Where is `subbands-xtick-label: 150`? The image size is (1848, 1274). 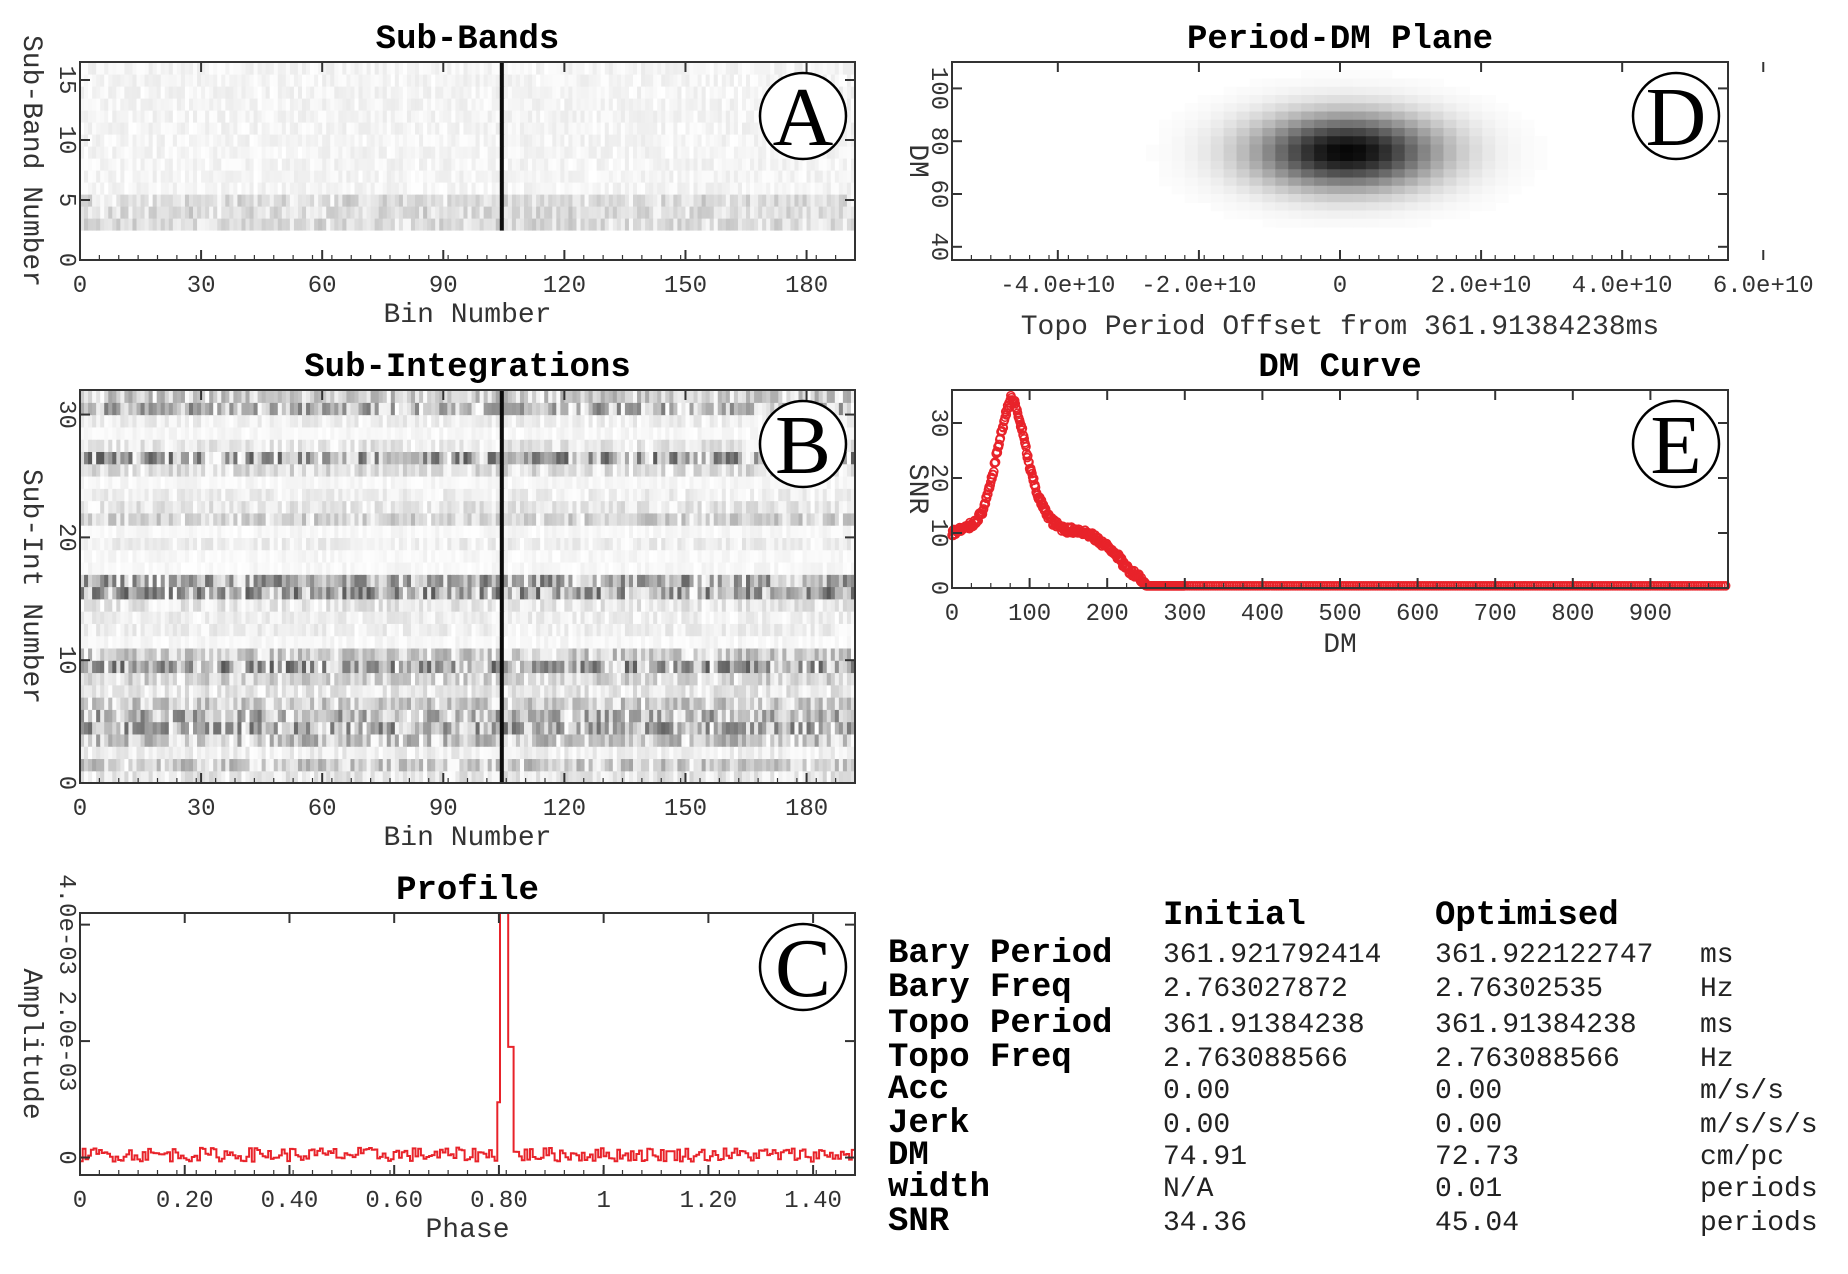 subbands-xtick-label: 150 is located at coordinates (685, 286).